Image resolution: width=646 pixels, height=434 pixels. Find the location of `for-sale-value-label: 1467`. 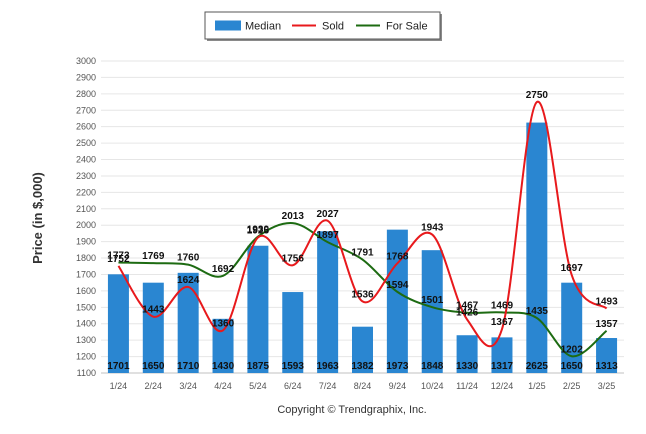

for-sale-value-label: 1467 is located at coordinates (467, 306).